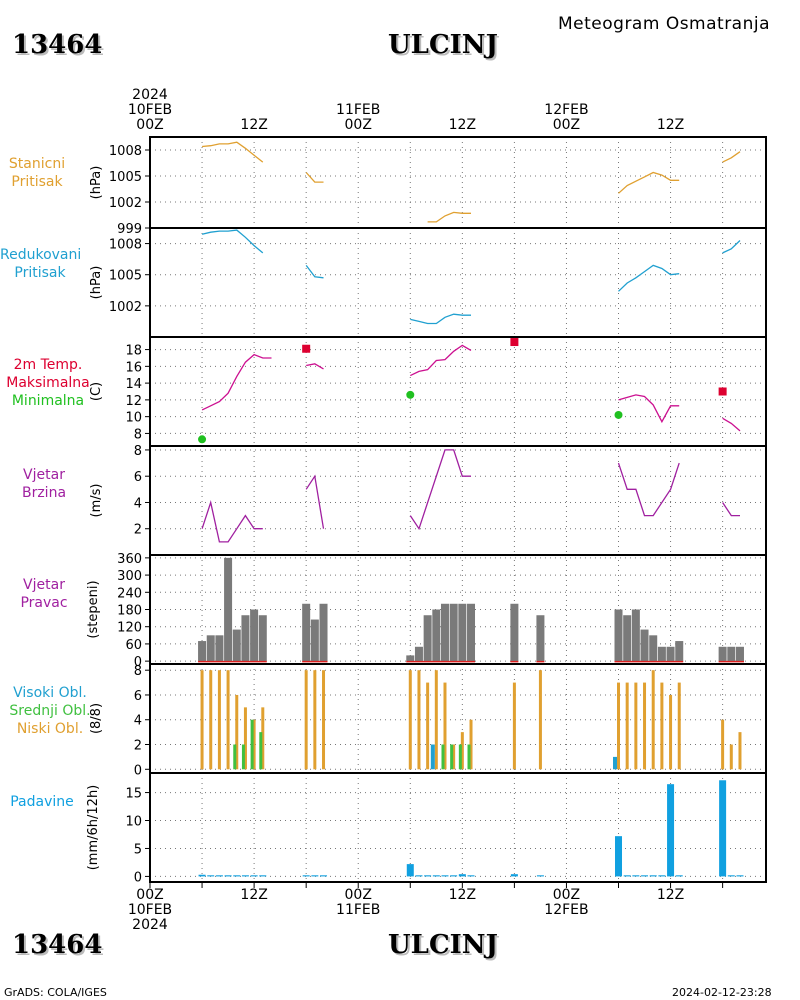  I want to click on y-tick-label: 1008, so click(125, 245).